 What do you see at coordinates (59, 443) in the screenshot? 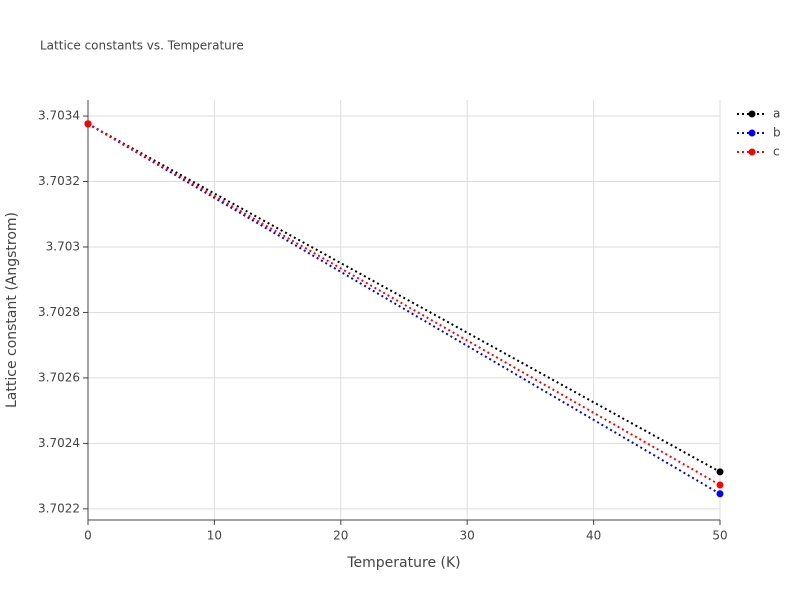
I see `y-tick-label: 3.7024` at bounding box center [59, 443].